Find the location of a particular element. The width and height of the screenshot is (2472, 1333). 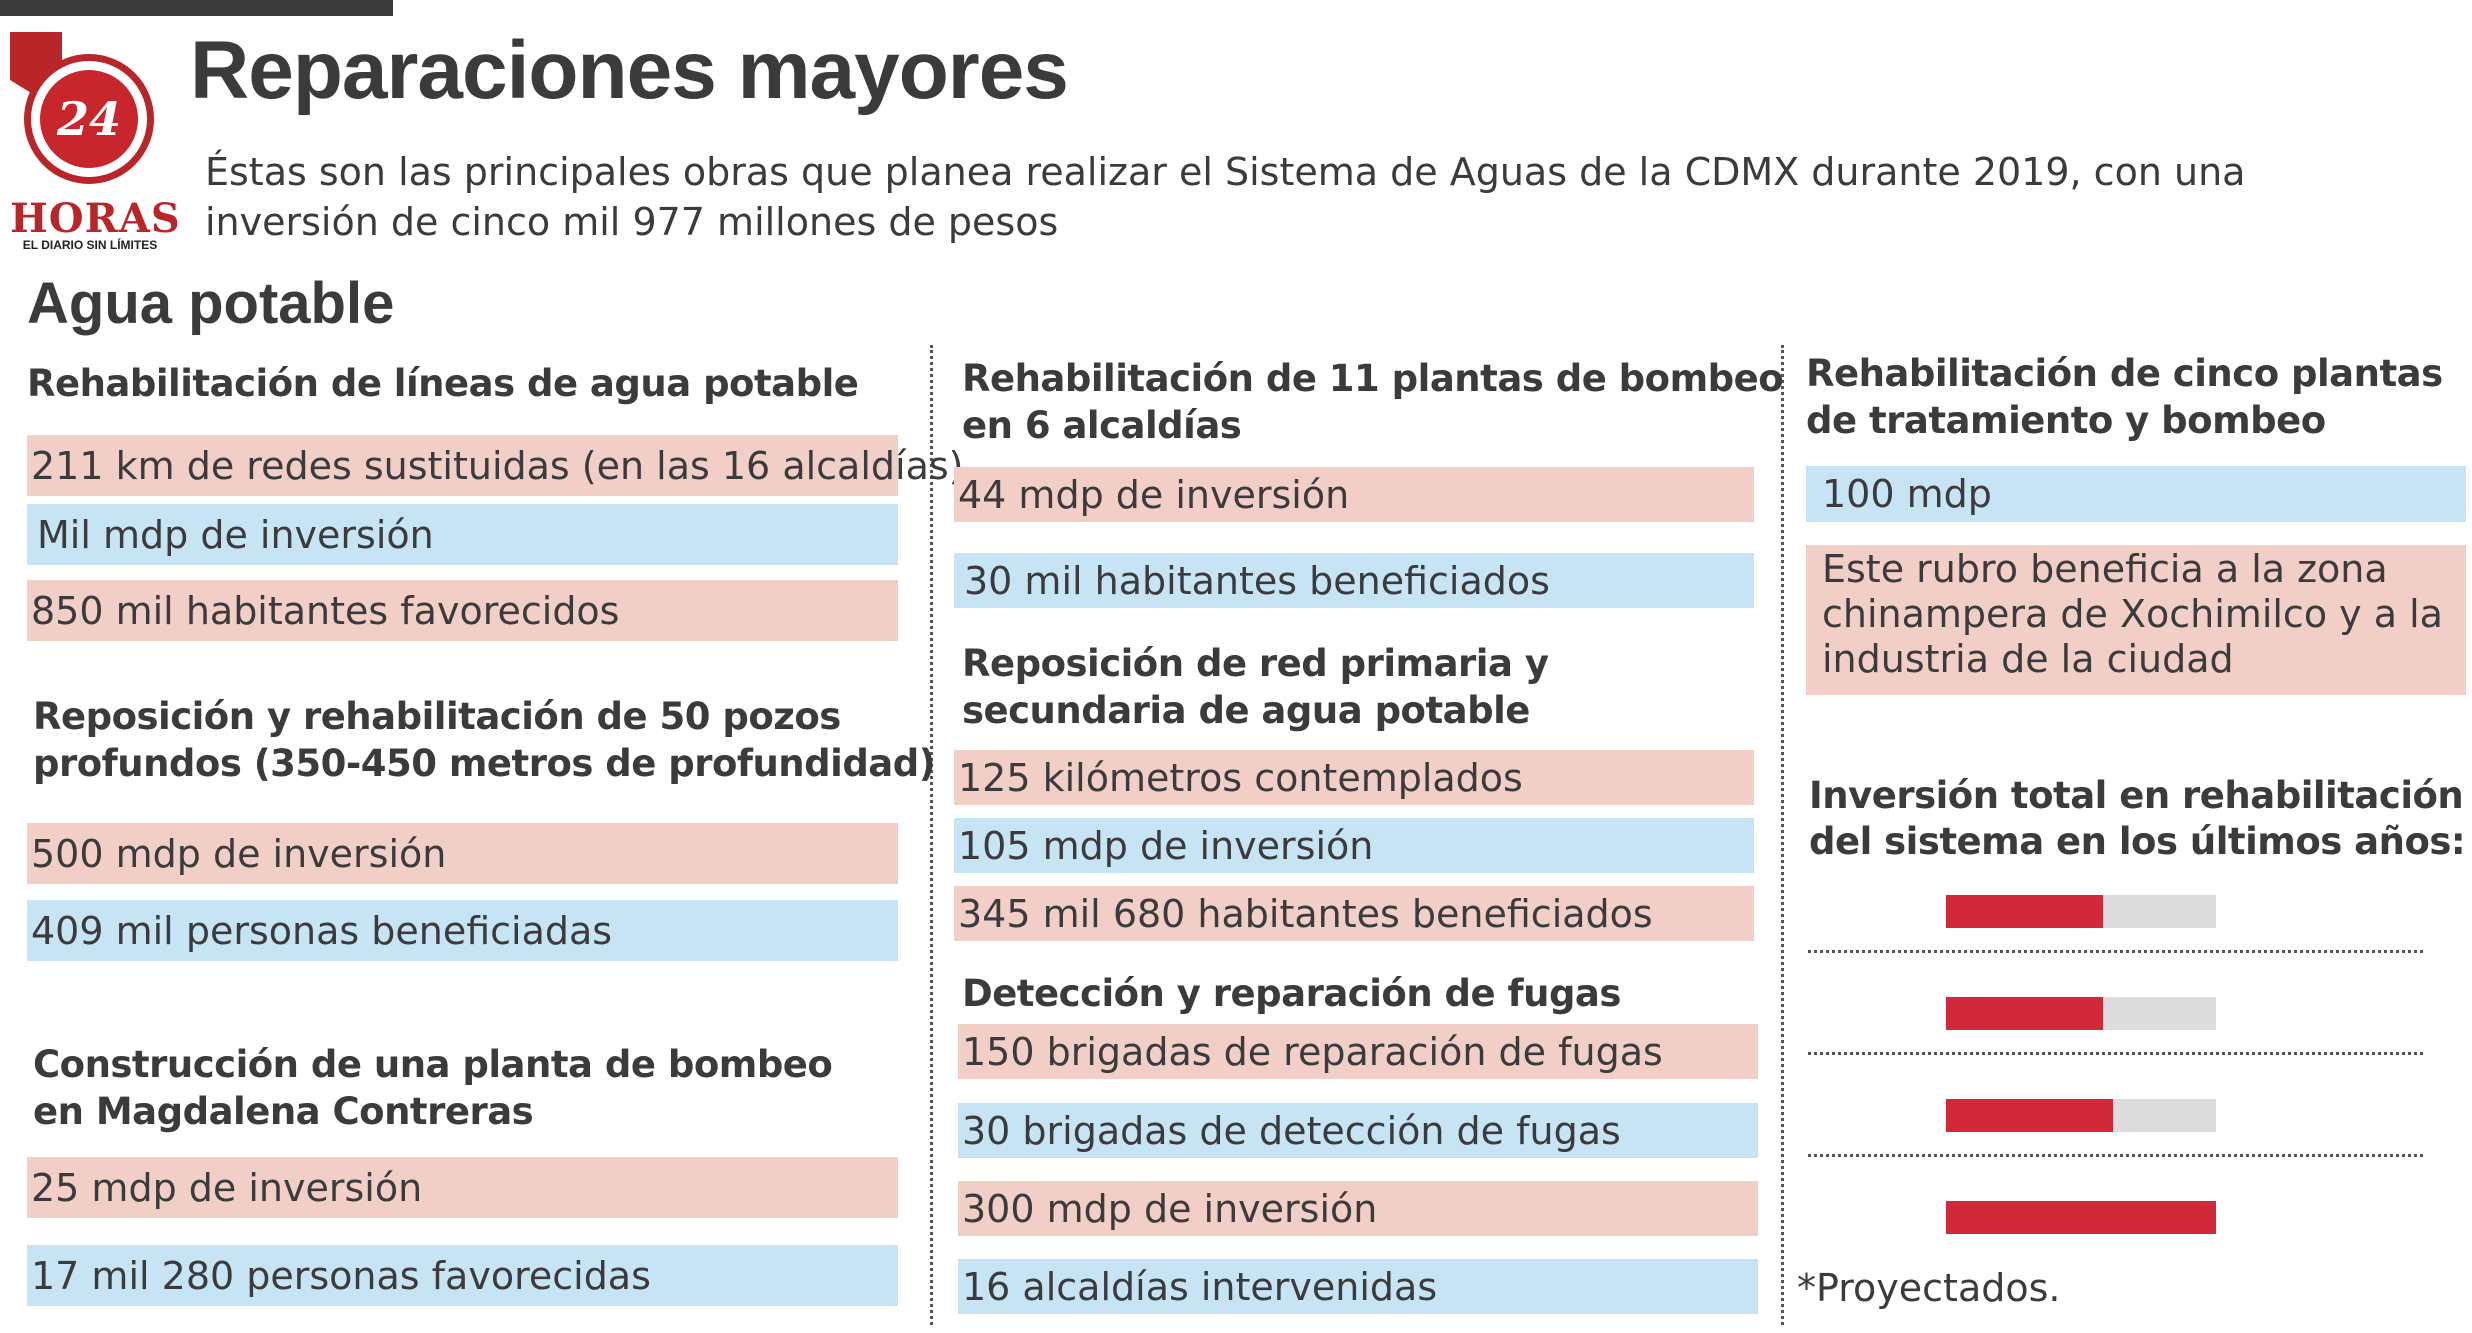

logo-wordmark: HORAS is located at coordinates (95, 218).